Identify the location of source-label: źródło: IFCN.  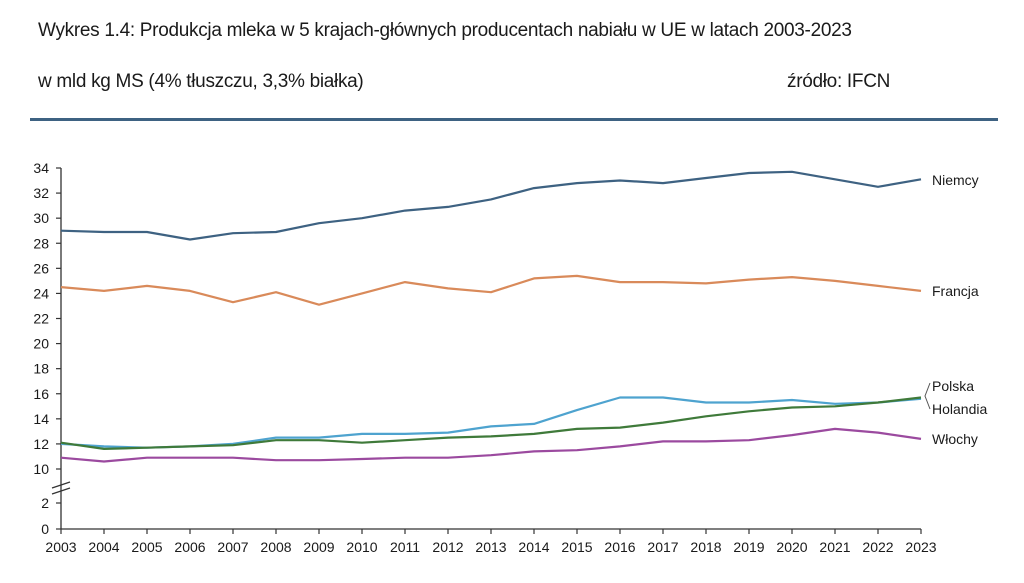
(839, 81).